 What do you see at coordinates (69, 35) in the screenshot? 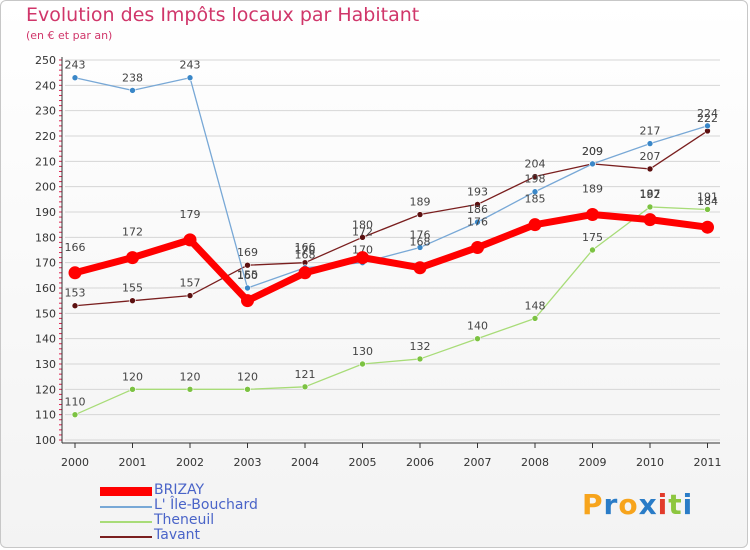
I see `chart-subtitle: (en € et par an)` at bounding box center [69, 35].